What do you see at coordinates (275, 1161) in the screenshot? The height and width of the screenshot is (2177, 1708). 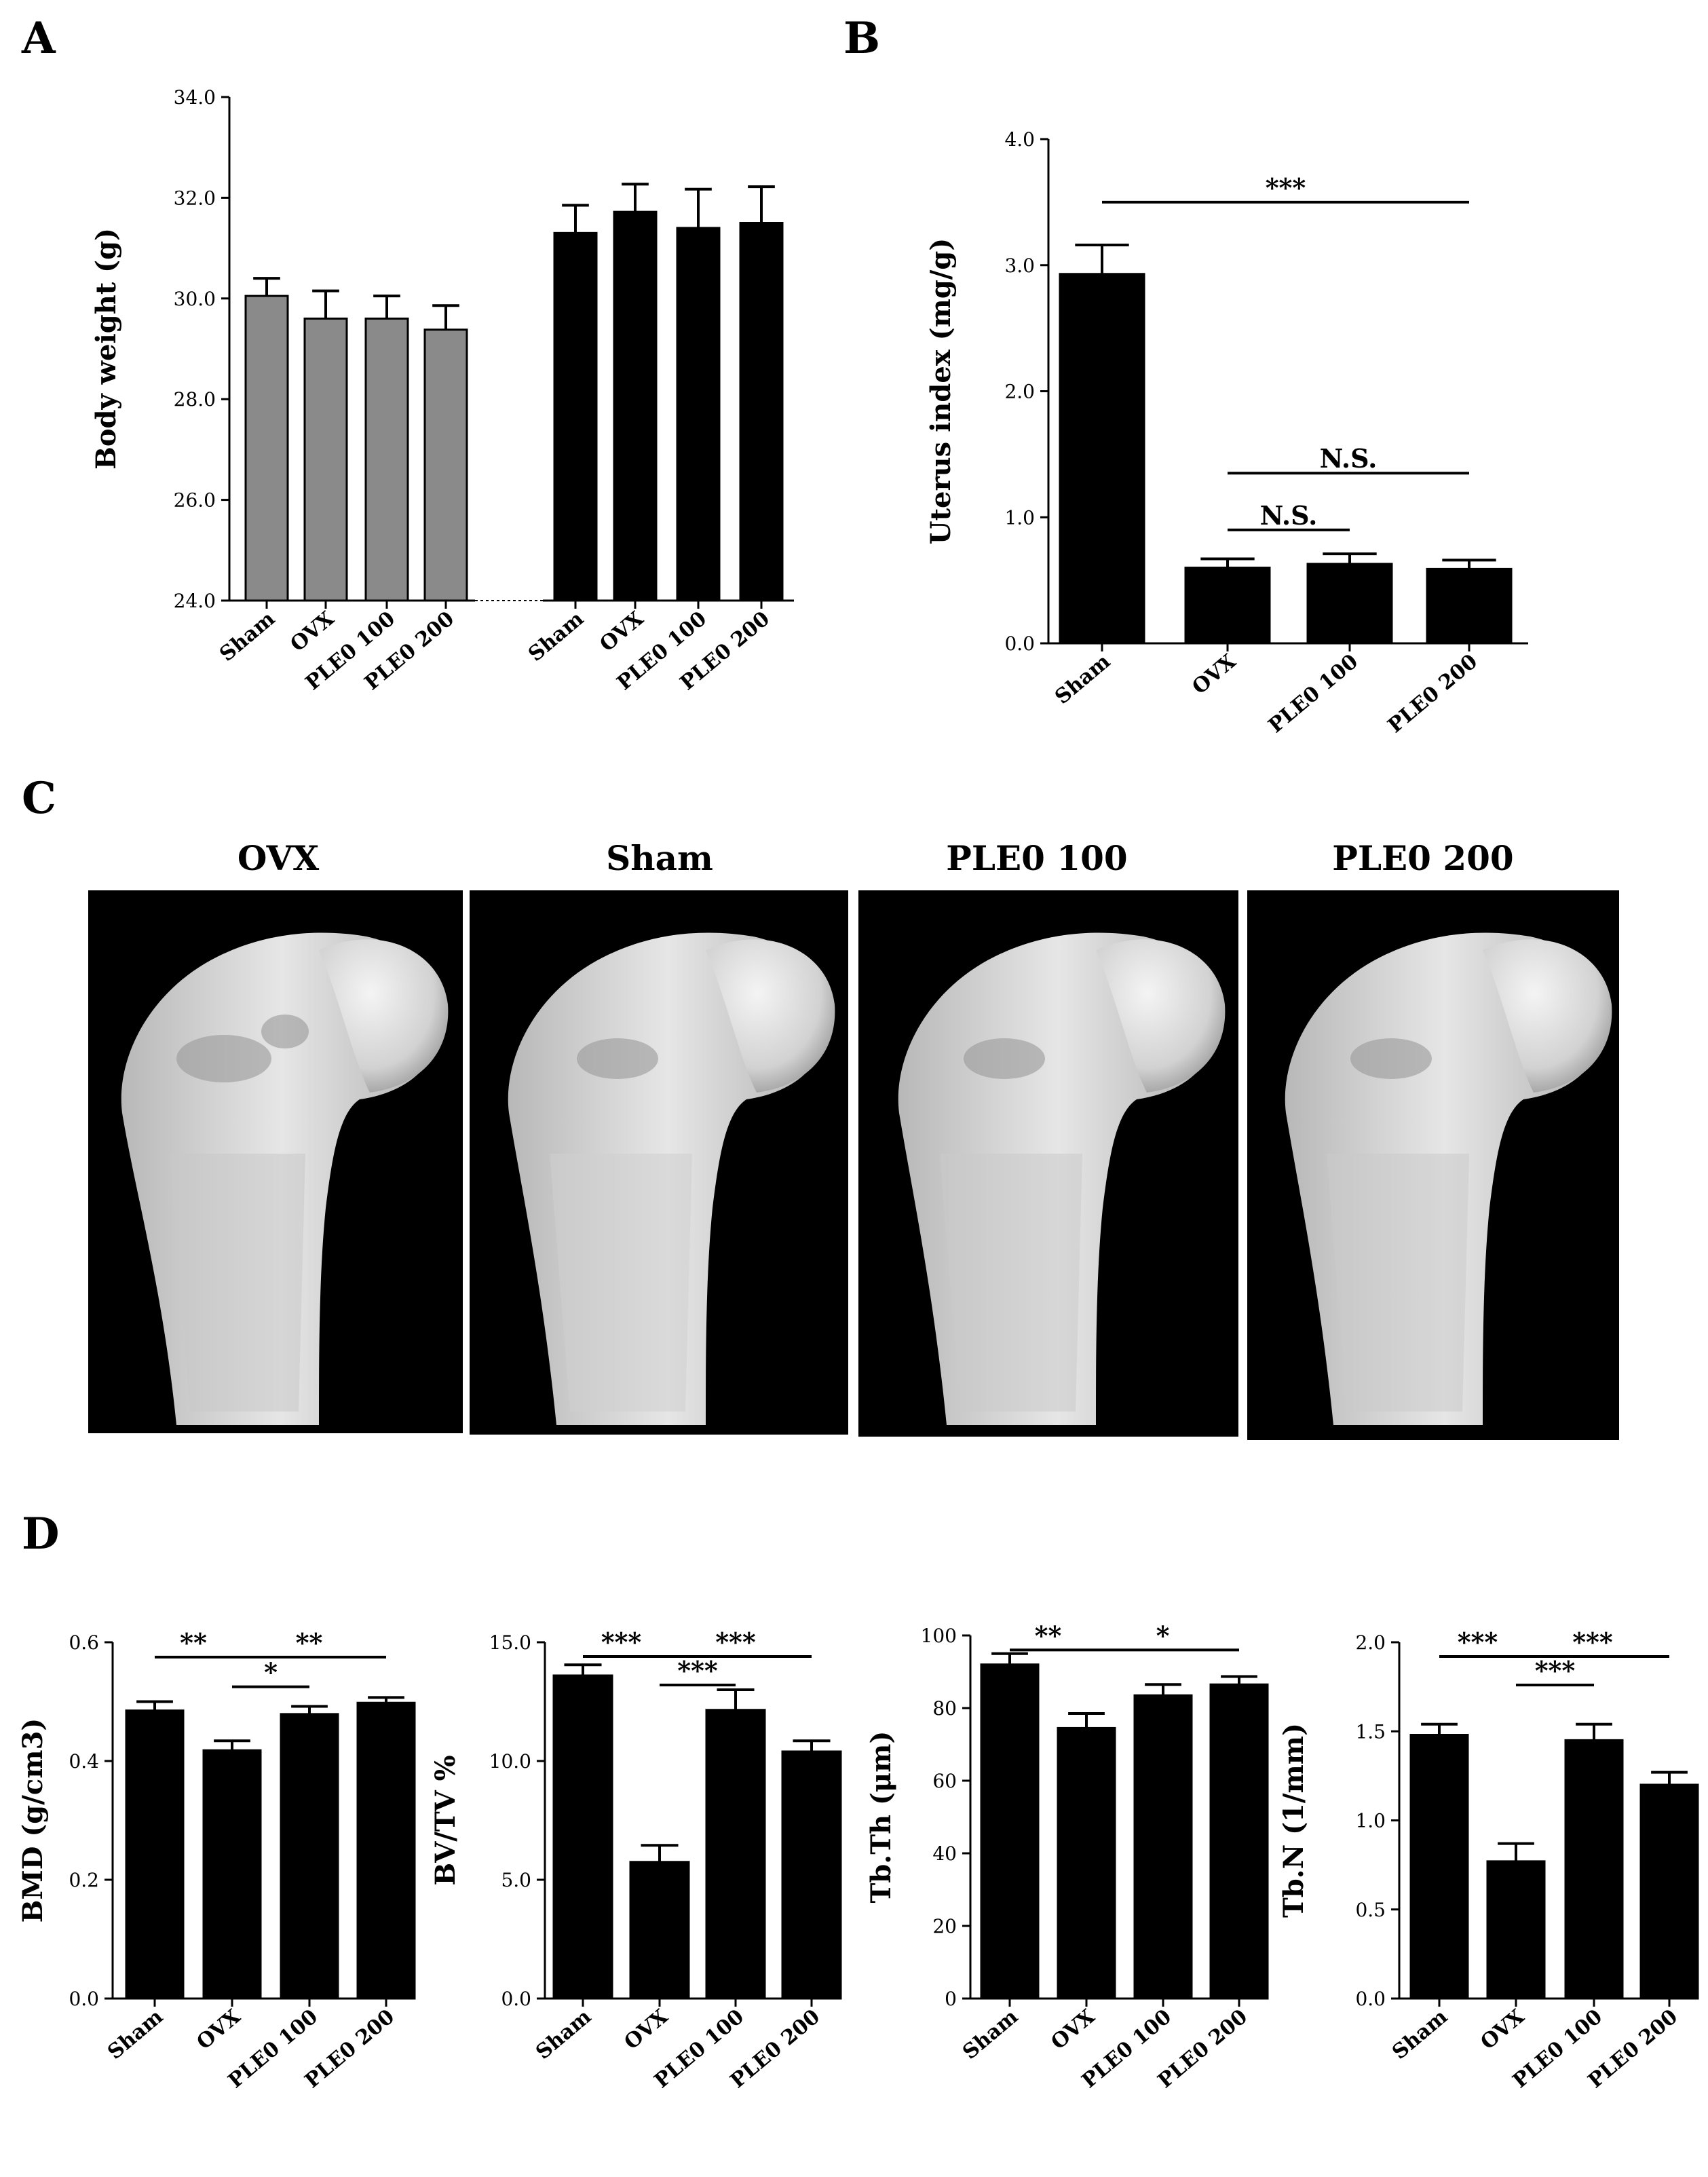 I see `micro-ct-image-ovx` at bounding box center [275, 1161].